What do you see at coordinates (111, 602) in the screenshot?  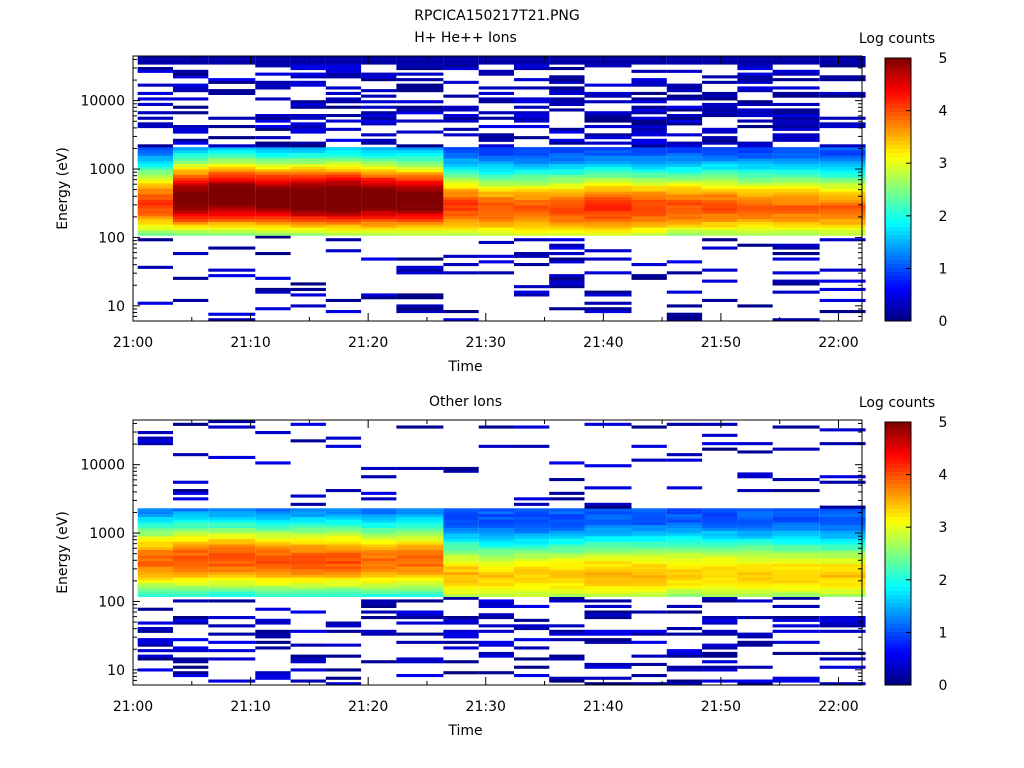 I see `y-tick-label: 100` at bounding box center [111, 602].